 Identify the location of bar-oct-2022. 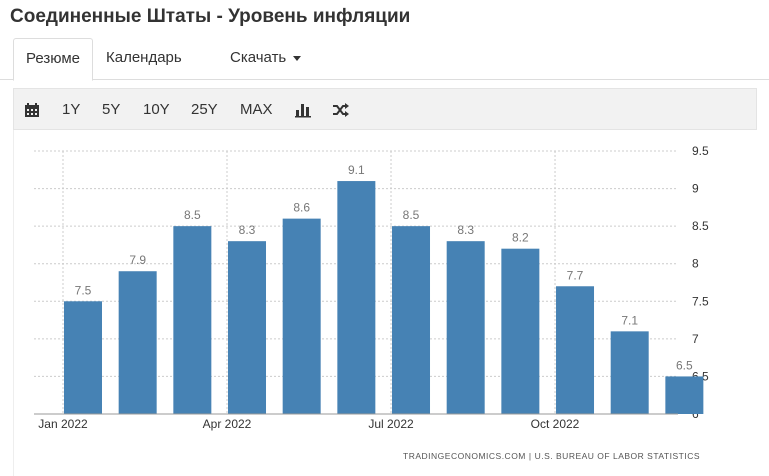
(575, 350).